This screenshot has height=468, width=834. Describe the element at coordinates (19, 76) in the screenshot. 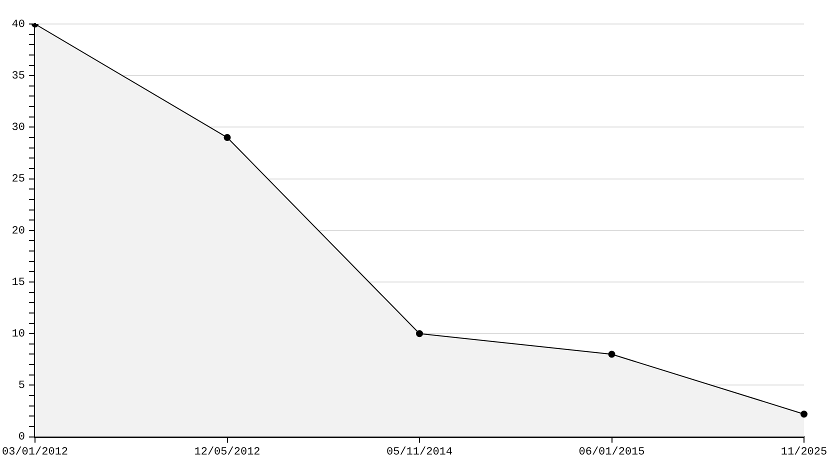

I see `y-tick-label: 35` at that location.